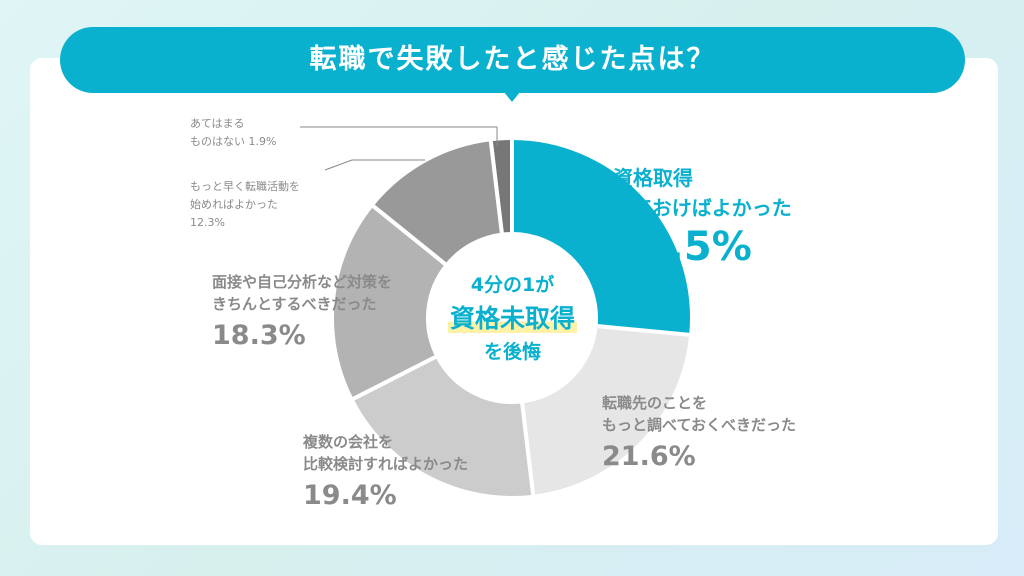 This screenshot has height=576, width=1024. I want to click on center-annotation: 4分の1が 資格未取得 を後悔, so click(512, 317).